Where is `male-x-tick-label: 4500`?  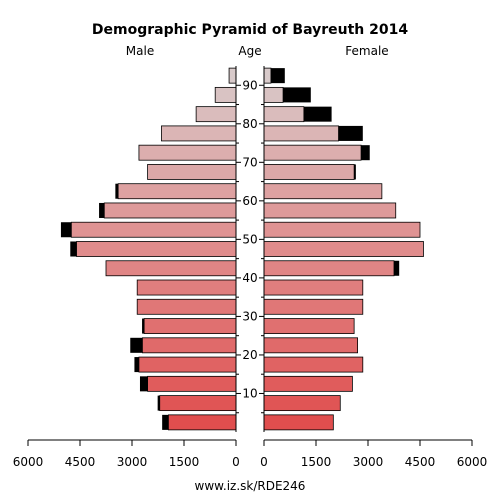 male-x-tick-label: 4500 is located at coordinates (80, 462).